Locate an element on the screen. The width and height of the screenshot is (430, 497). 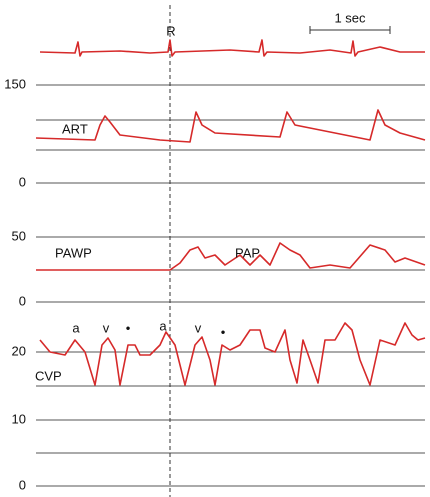
scale-bar: 1 sec is located at coordinates (350, 22).